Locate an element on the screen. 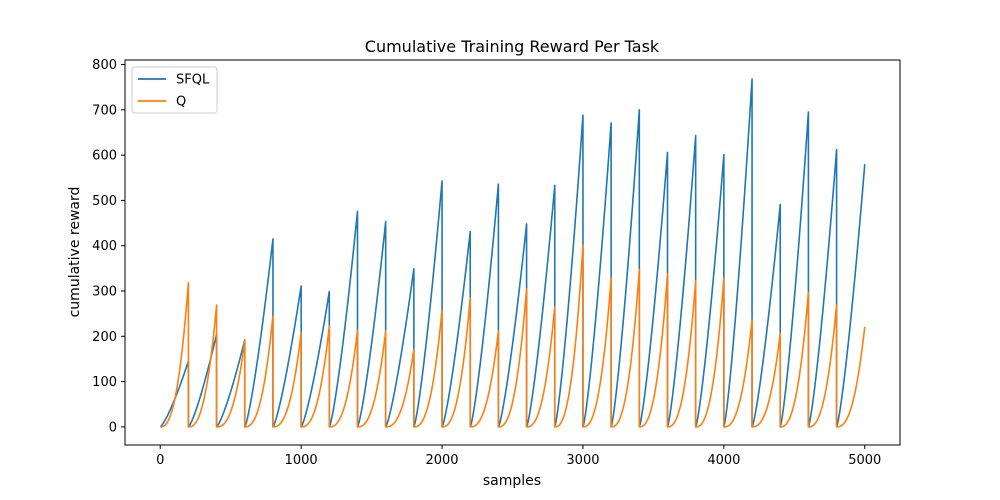 The image size is (1000, 500). y-tick-label: 400 is located at coordinates (104, 246).